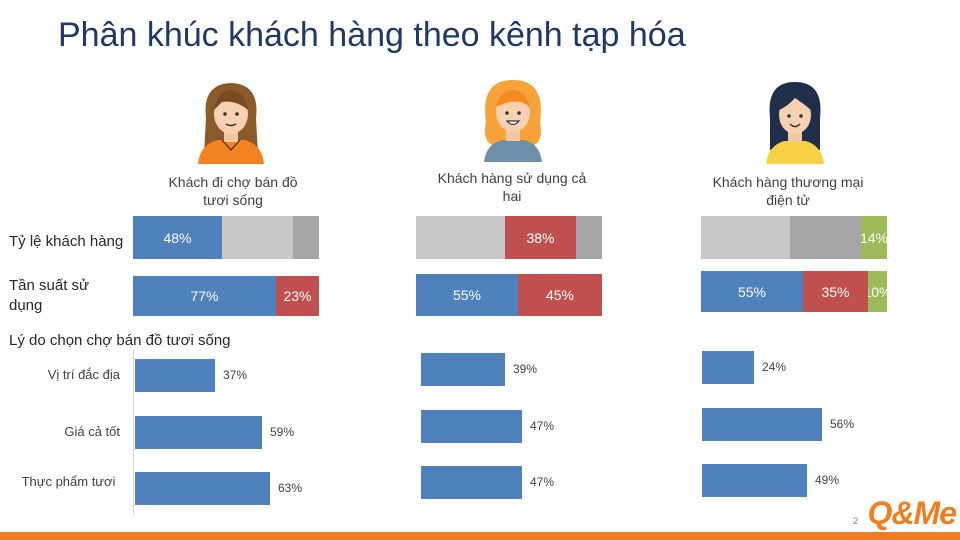 The height and width of the screenshot is (540, 960). I want to click on reasons-chart-market: 37% 59% 63%, so click(255, 433).